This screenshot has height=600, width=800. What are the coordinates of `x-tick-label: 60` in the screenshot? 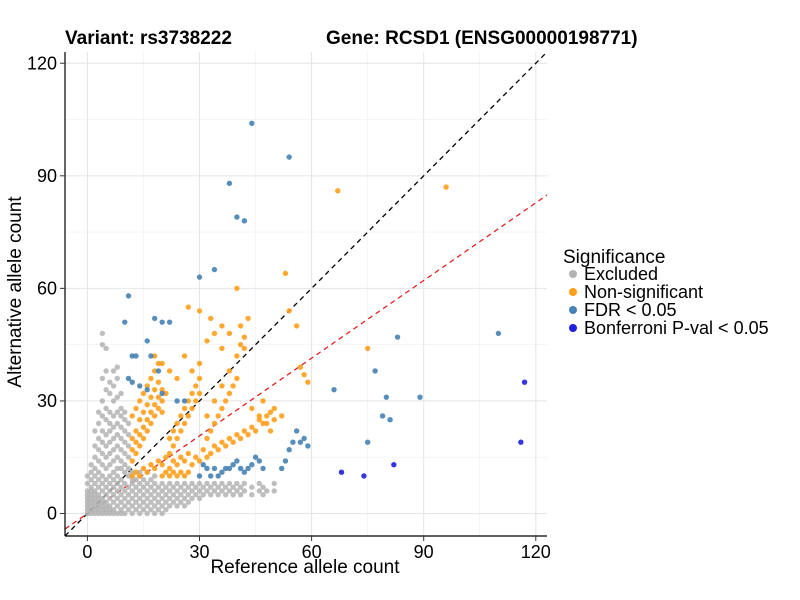 It's located at (312, 552).